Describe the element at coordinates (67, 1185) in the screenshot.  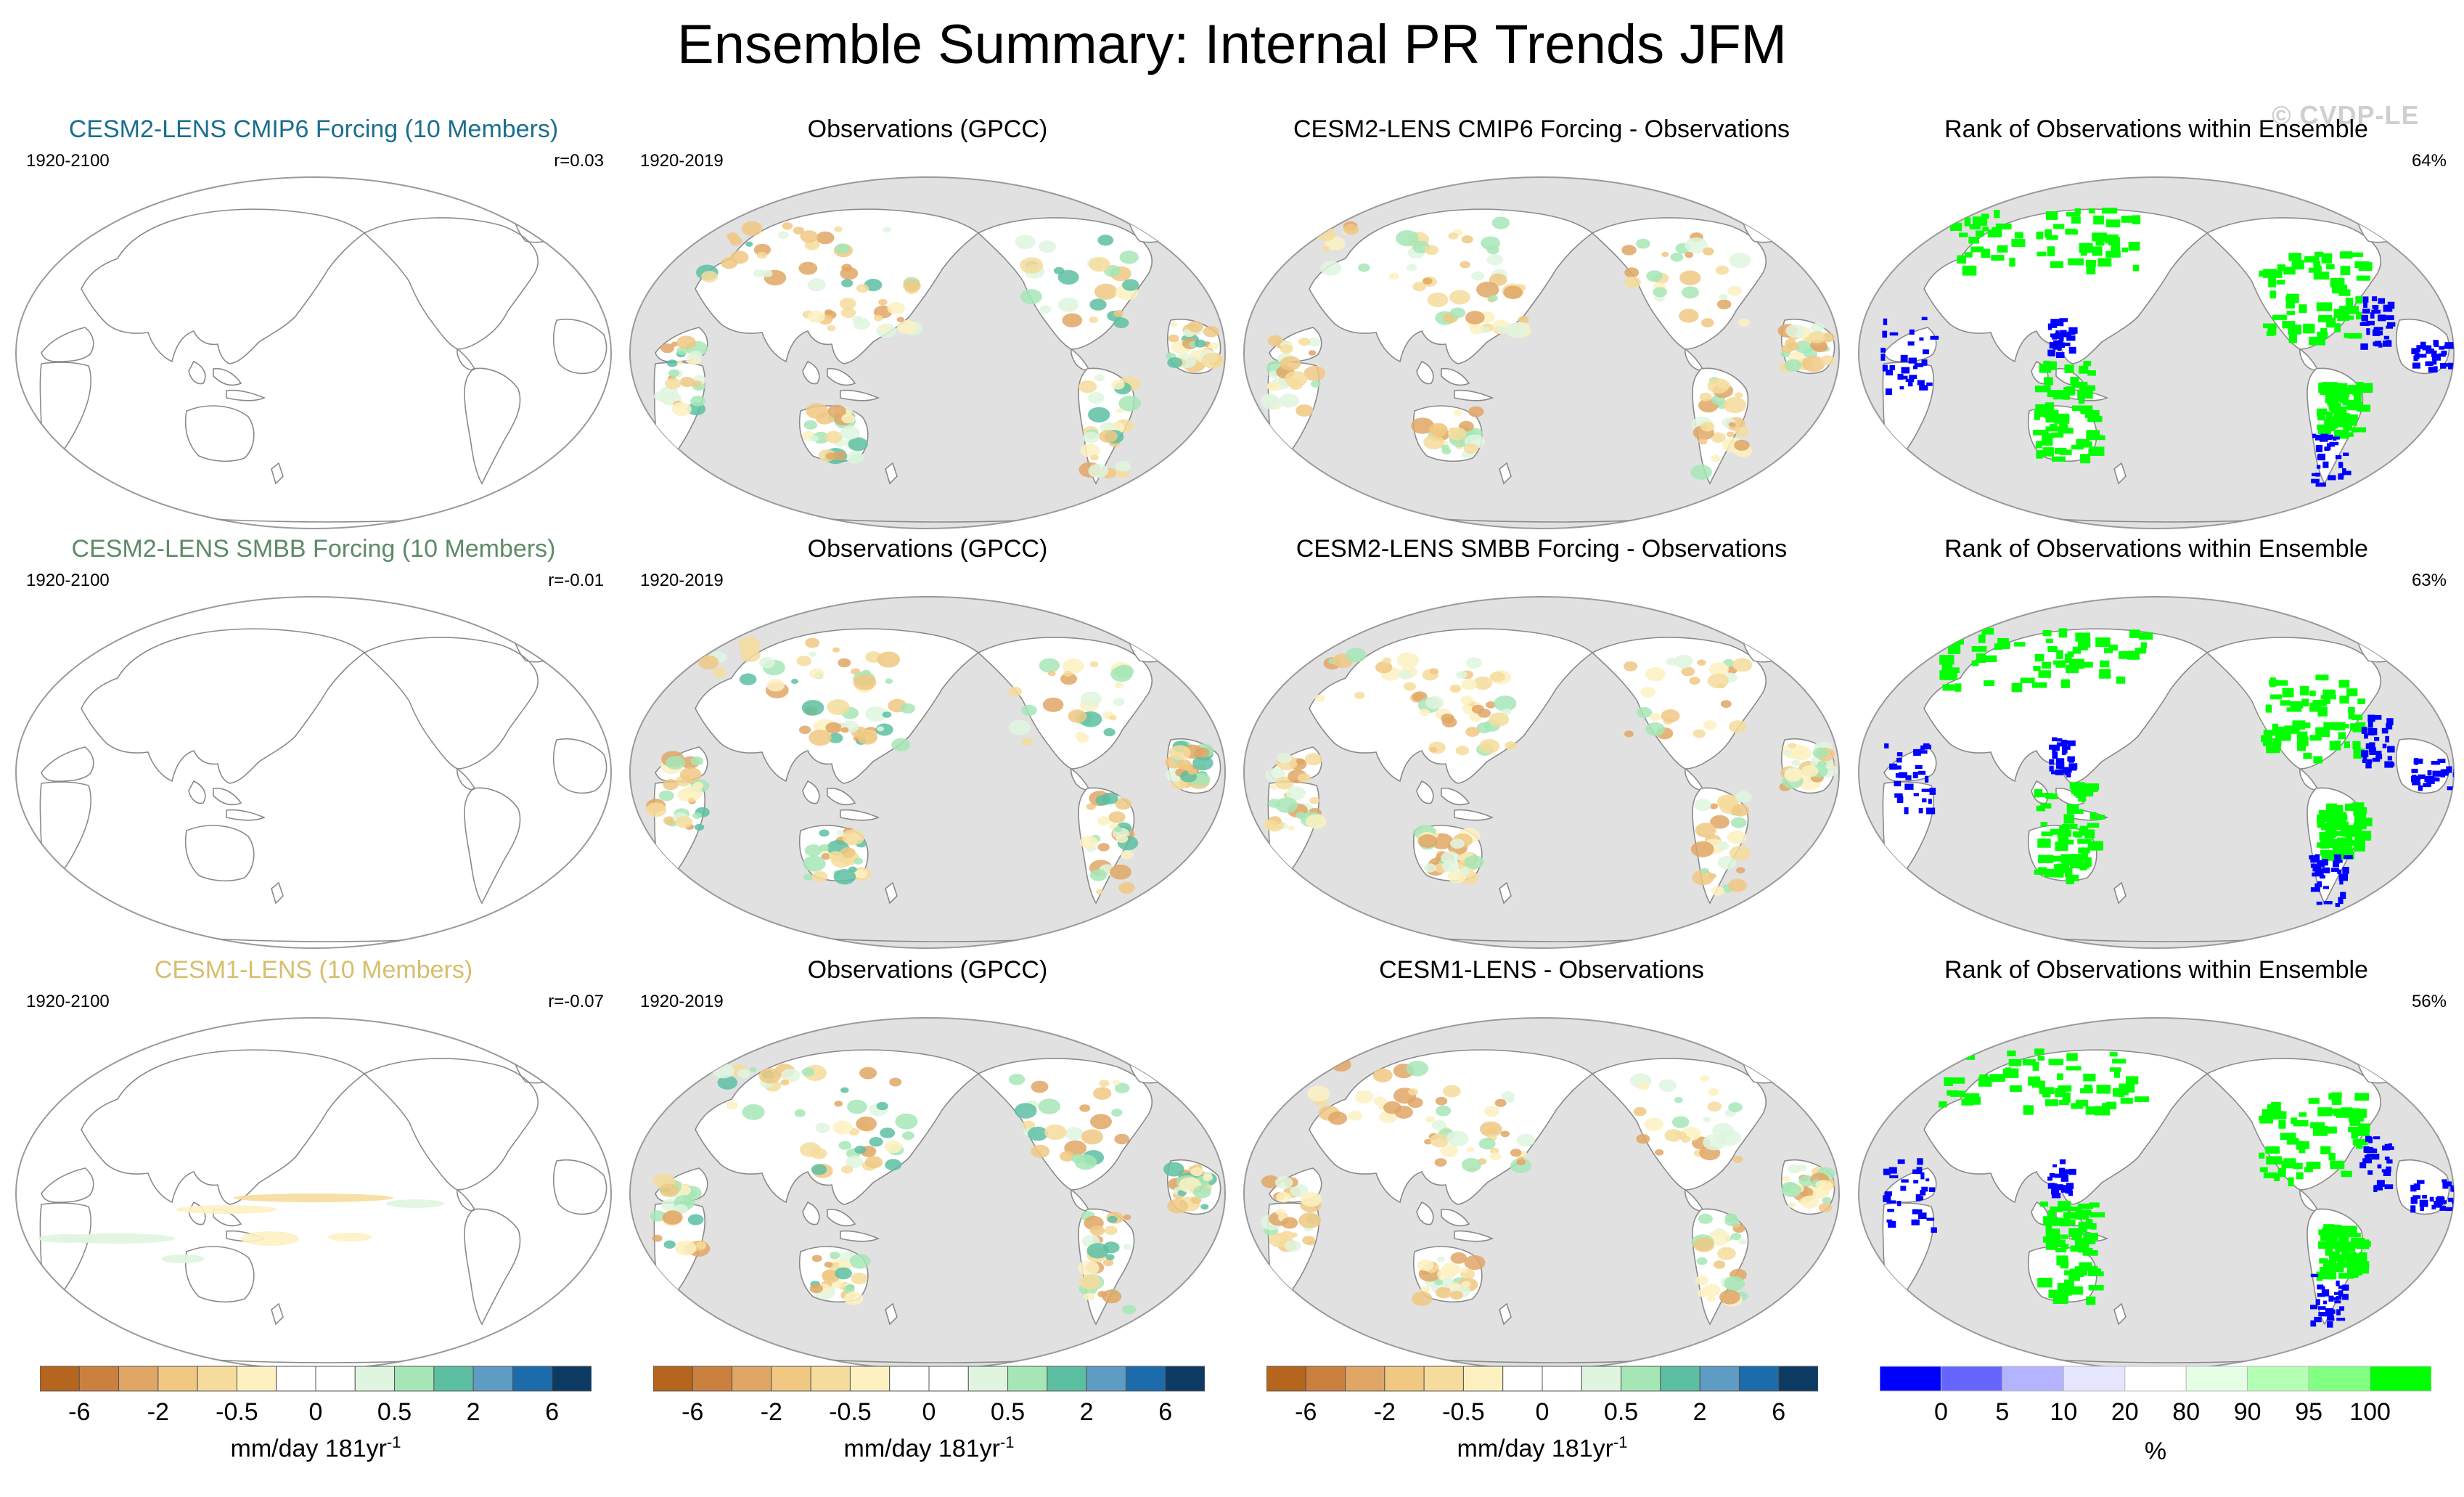
I see `coastline-europe` at that location.